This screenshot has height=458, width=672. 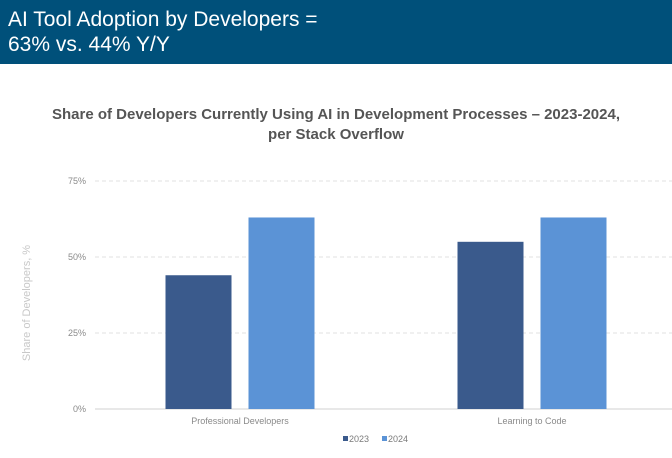 I want to click on legend-swatch-2024, so click(x=384, y=438).